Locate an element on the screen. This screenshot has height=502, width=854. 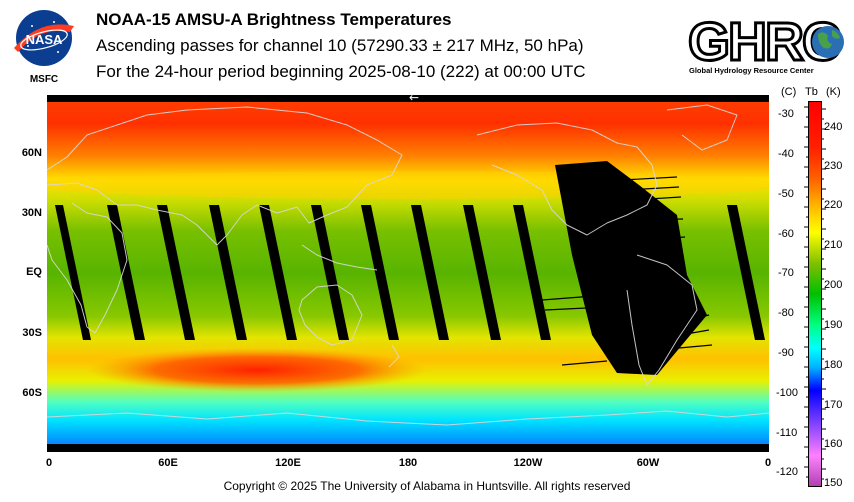
lon-label-60w: 60W is located at coordinates (648, 463).